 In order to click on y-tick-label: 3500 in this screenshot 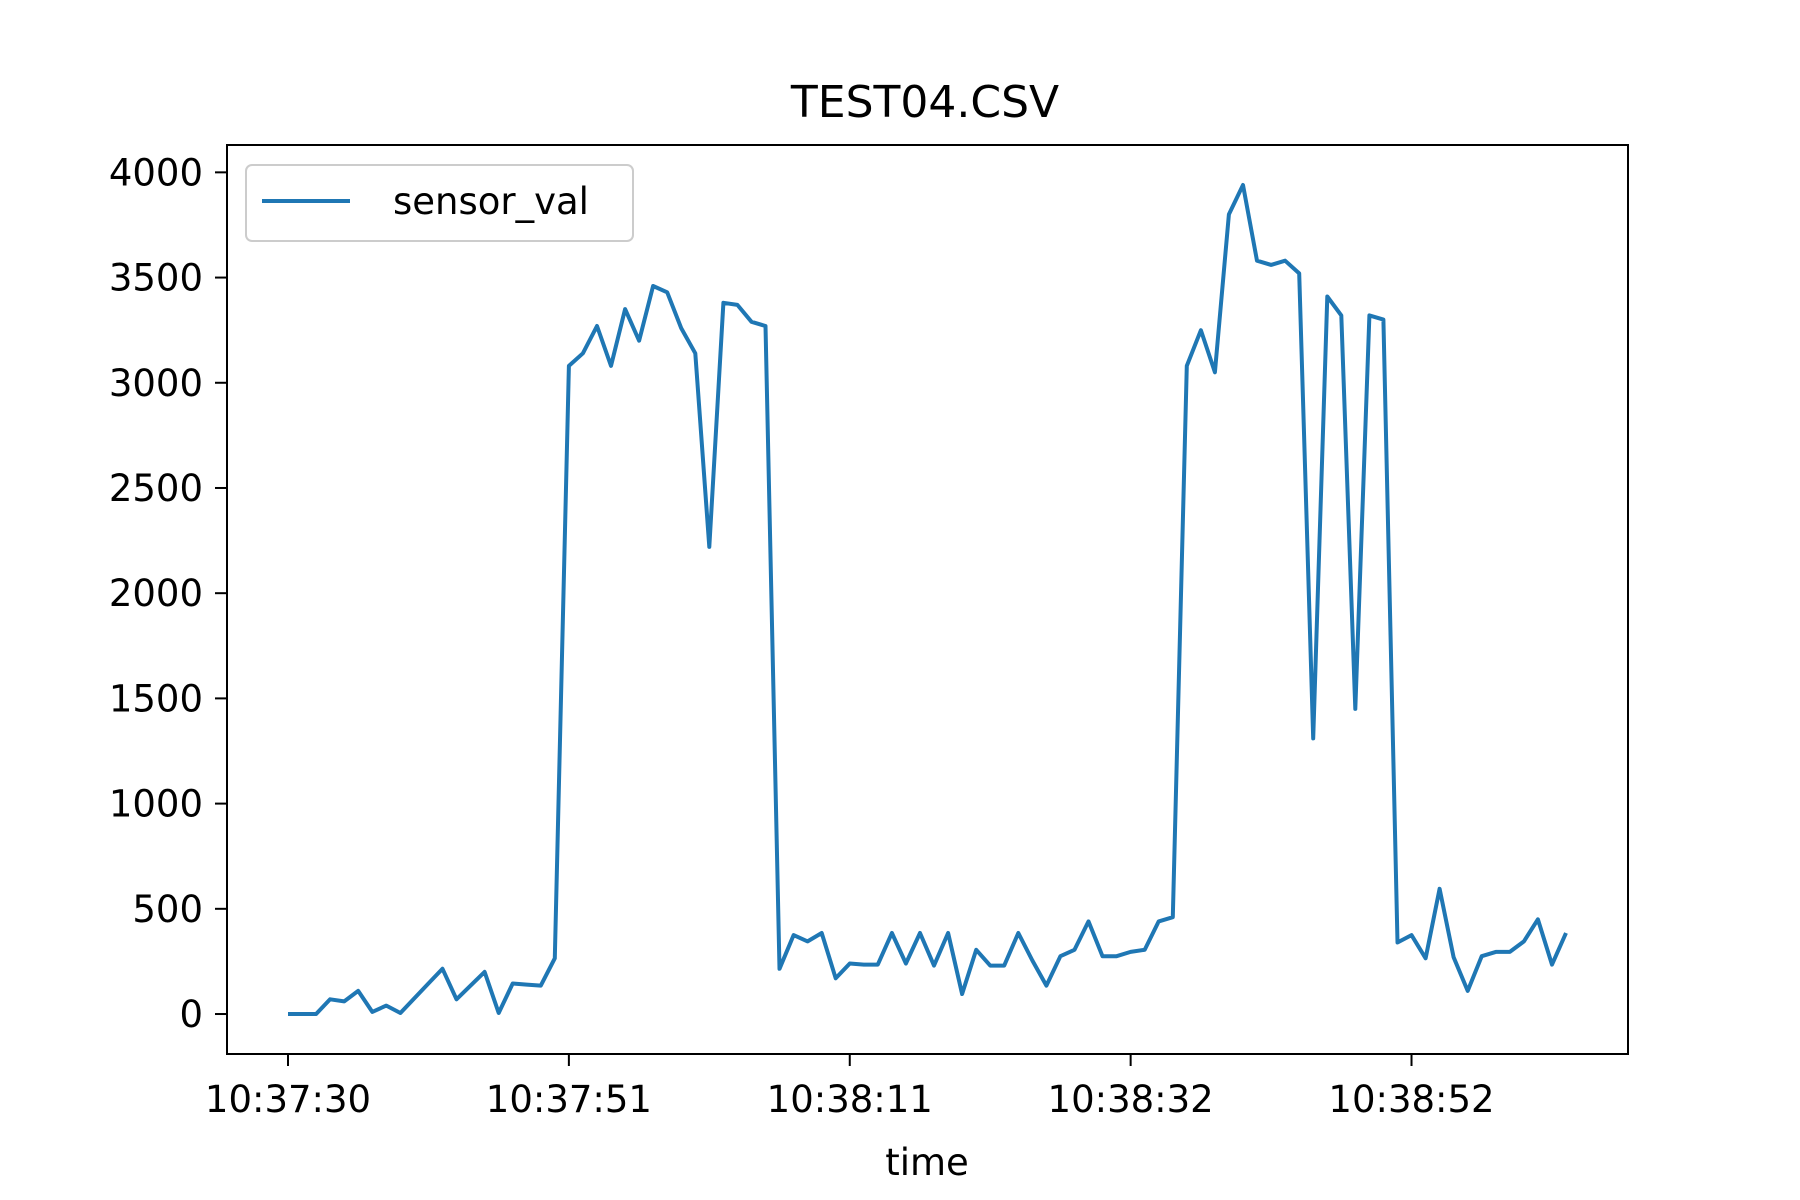, I will do `click(156, 278)`.